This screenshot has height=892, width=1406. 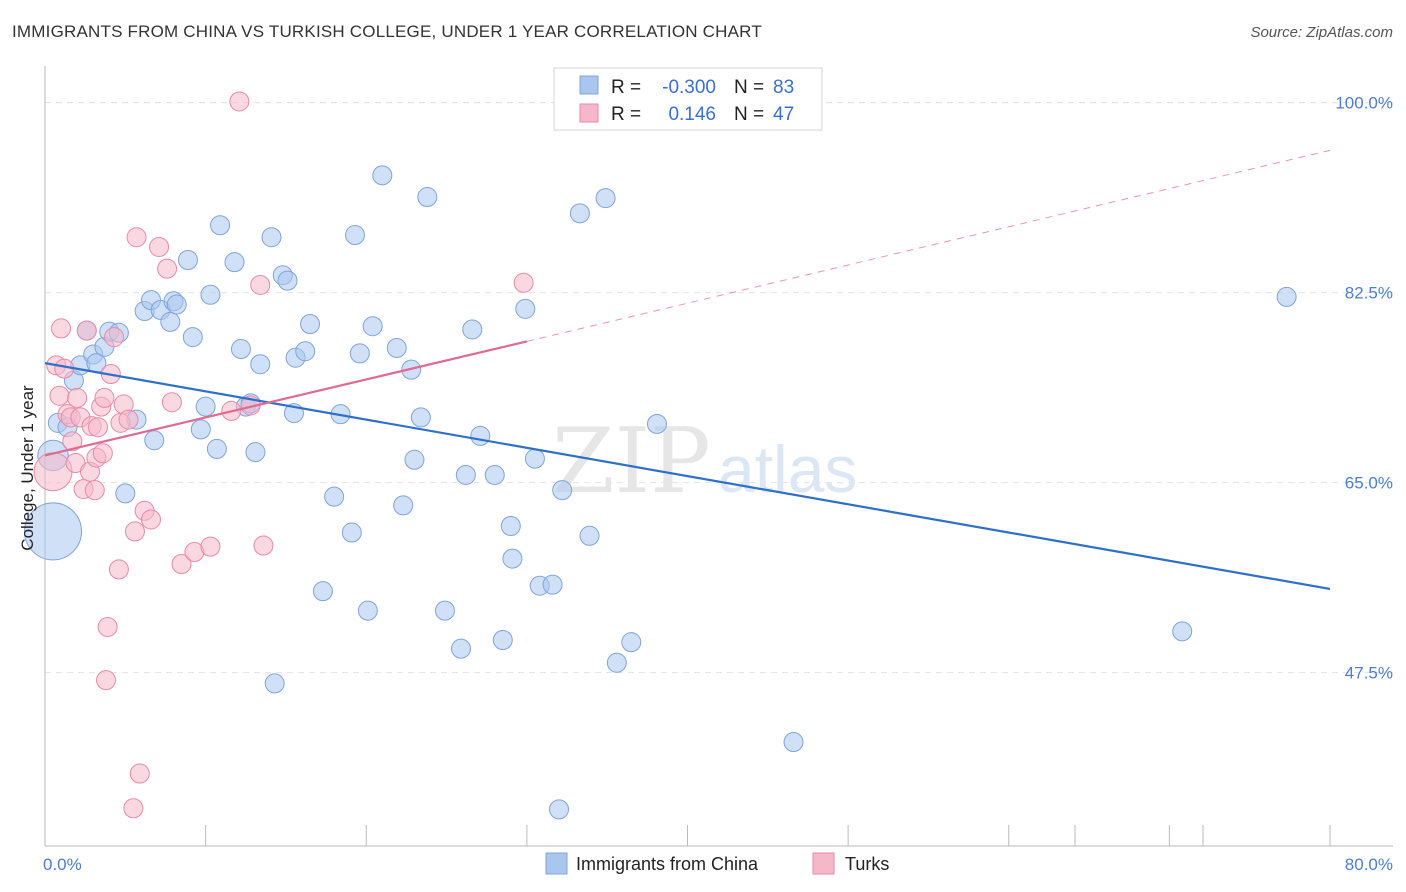 What do you see at coordinates (689, 87) in the screenshot?
I see `legend-r-value-china: -0.300` at bounding box center [689, 87].